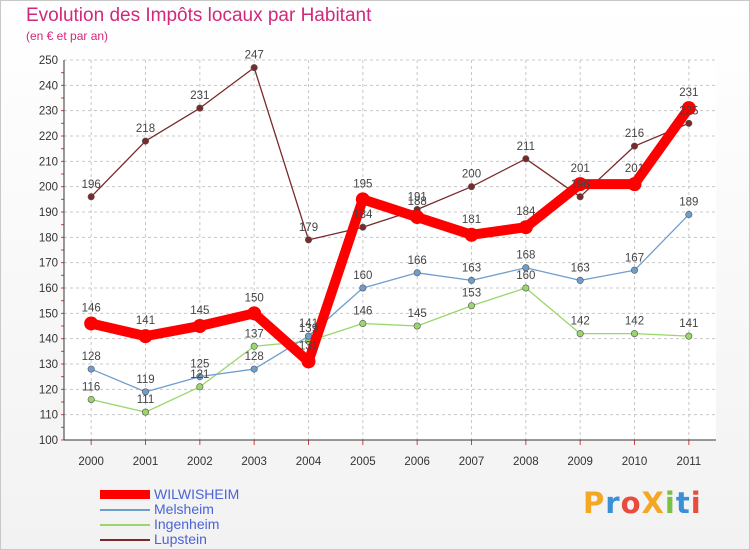 The height and width of the screenshot is (550, 750). I want to click on point-lupstein-2011, so click(689, 123).